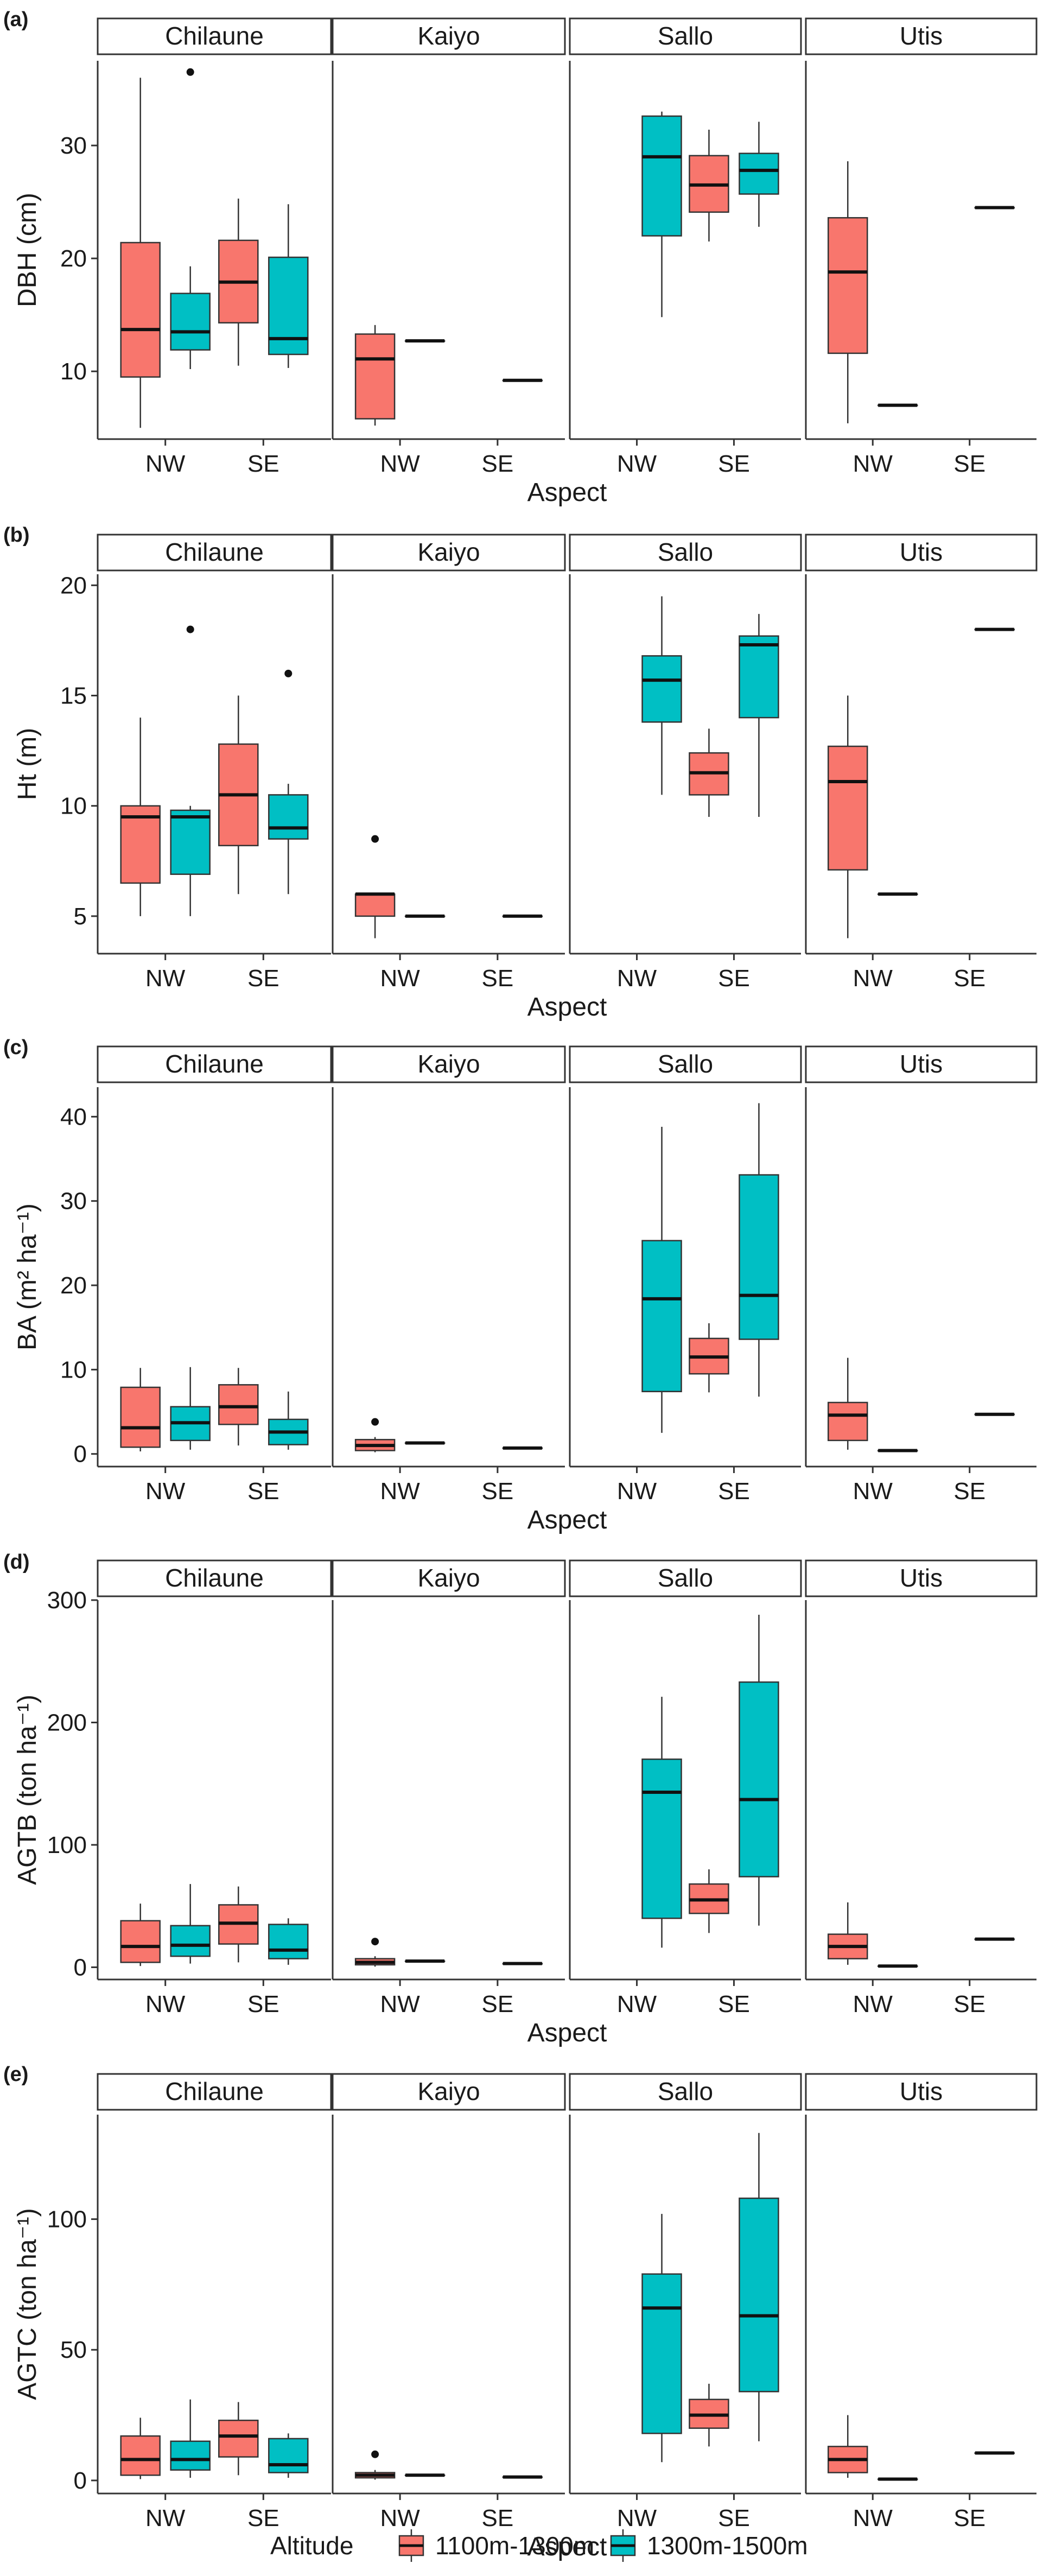 This screenshot has width=1043, height=2576. Describe the element at coordinates (67, 1722) in the screenshot. I see `y-tick-label: 200` at that location.